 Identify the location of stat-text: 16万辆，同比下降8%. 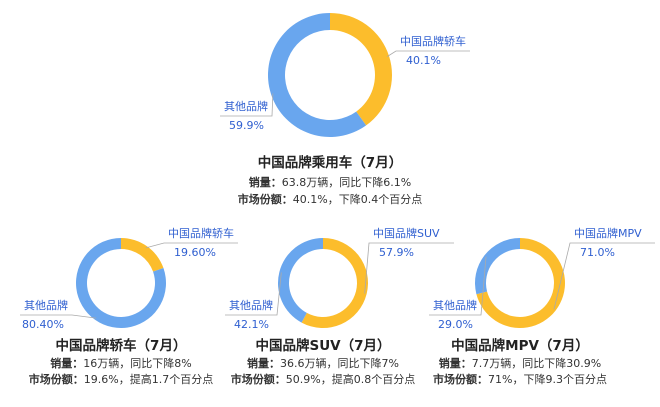
(137, 363).